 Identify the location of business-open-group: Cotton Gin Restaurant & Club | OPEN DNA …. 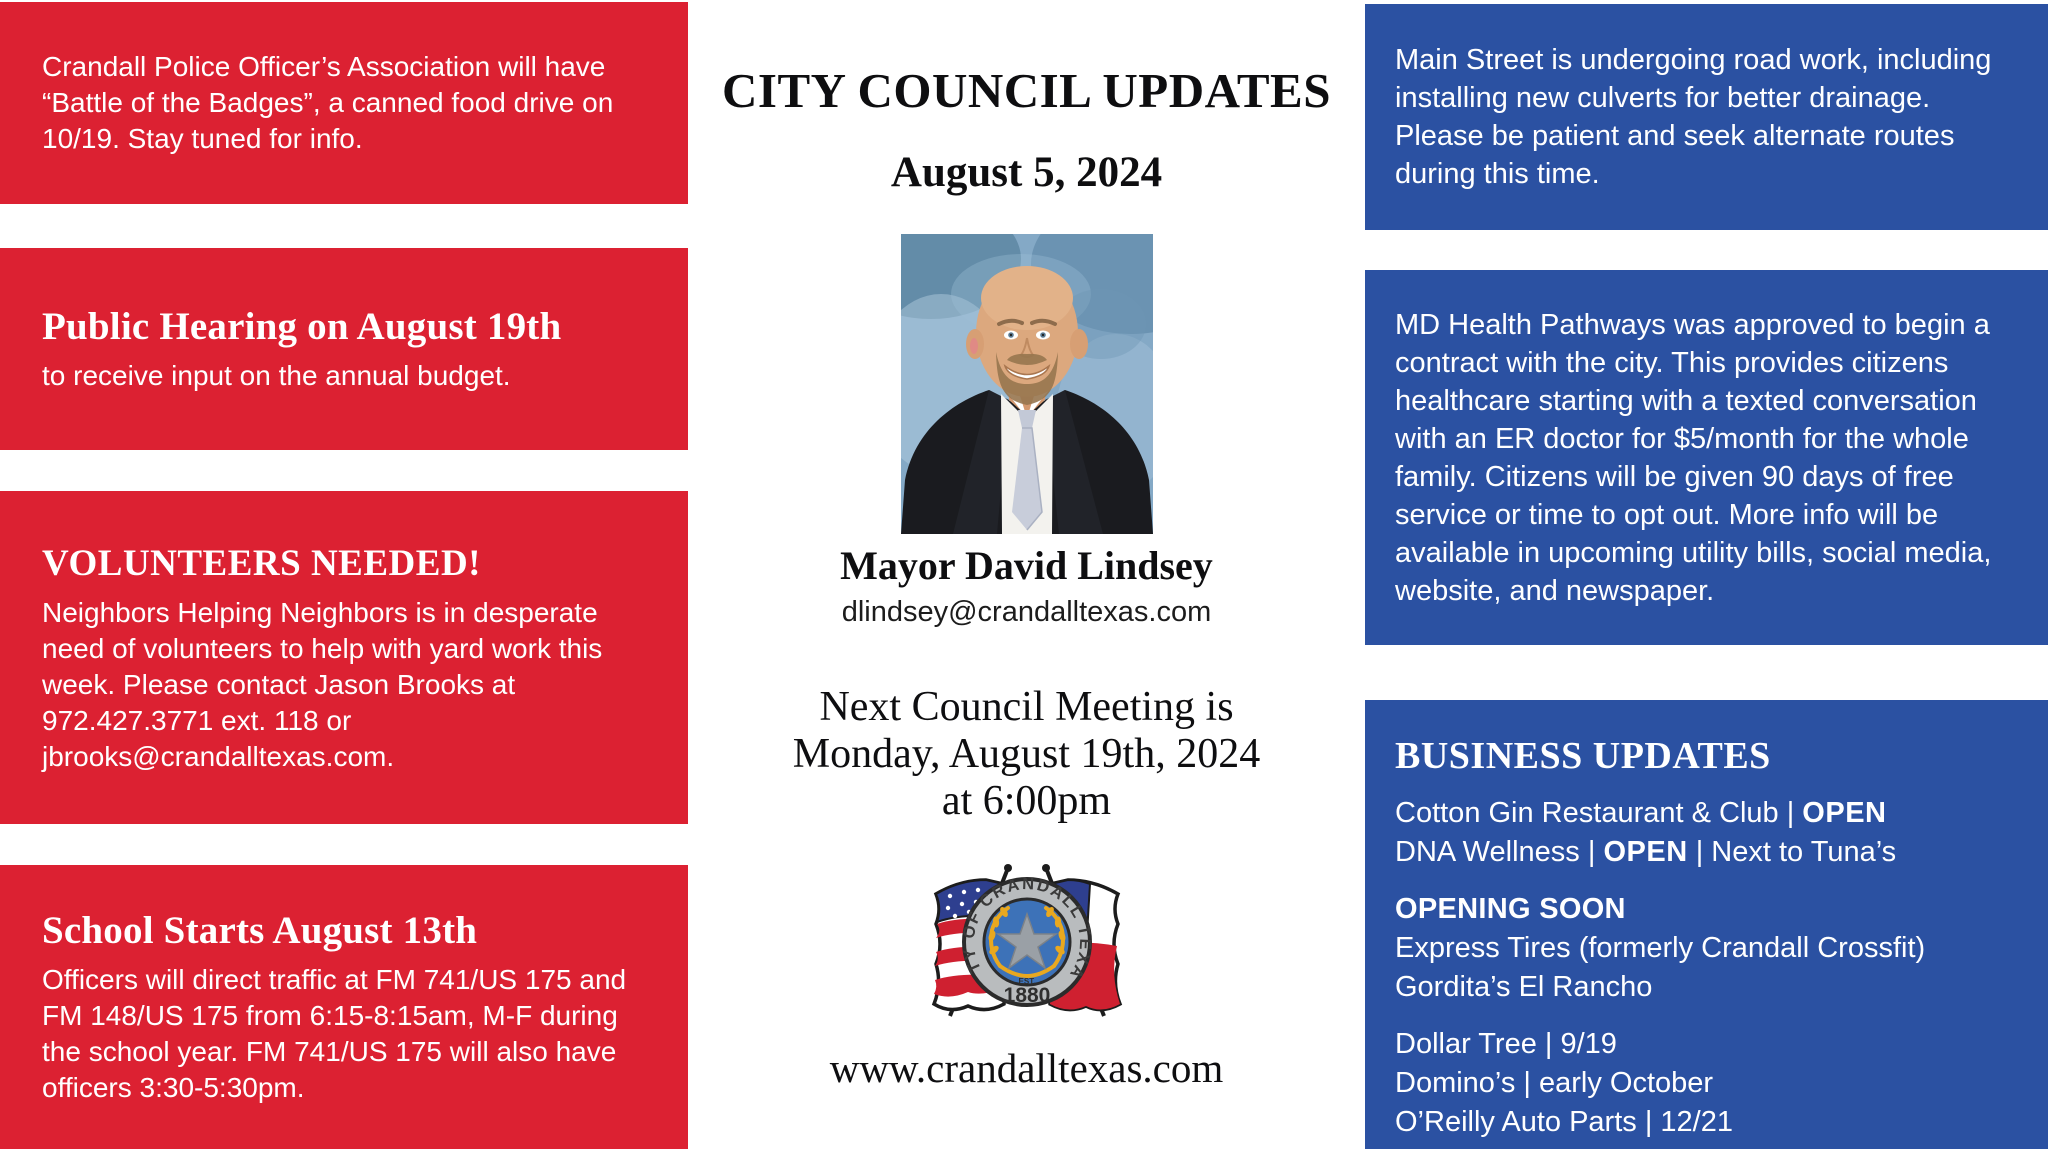
(1708, 833).